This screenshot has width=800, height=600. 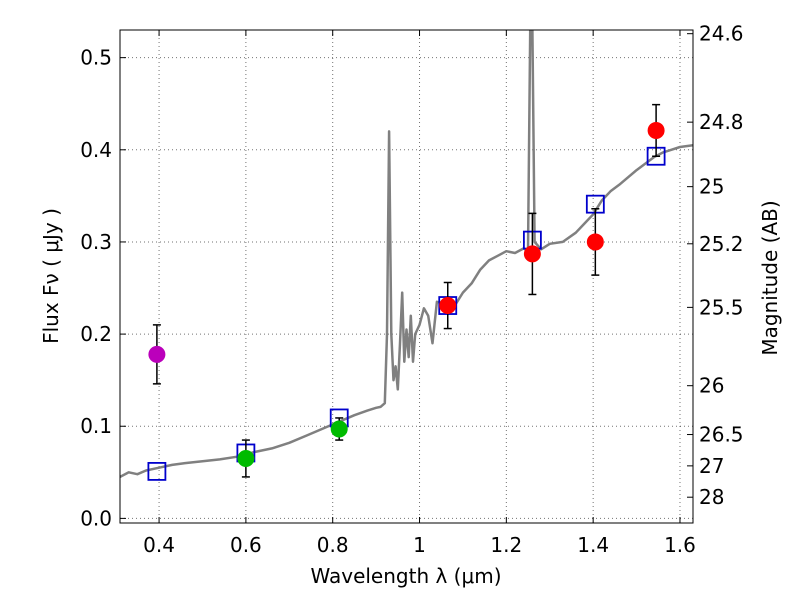 What do you see at coordinates (711, 386) in the screenshot?
I see `right-tick-label: 26` at bounding box center [711, 386].